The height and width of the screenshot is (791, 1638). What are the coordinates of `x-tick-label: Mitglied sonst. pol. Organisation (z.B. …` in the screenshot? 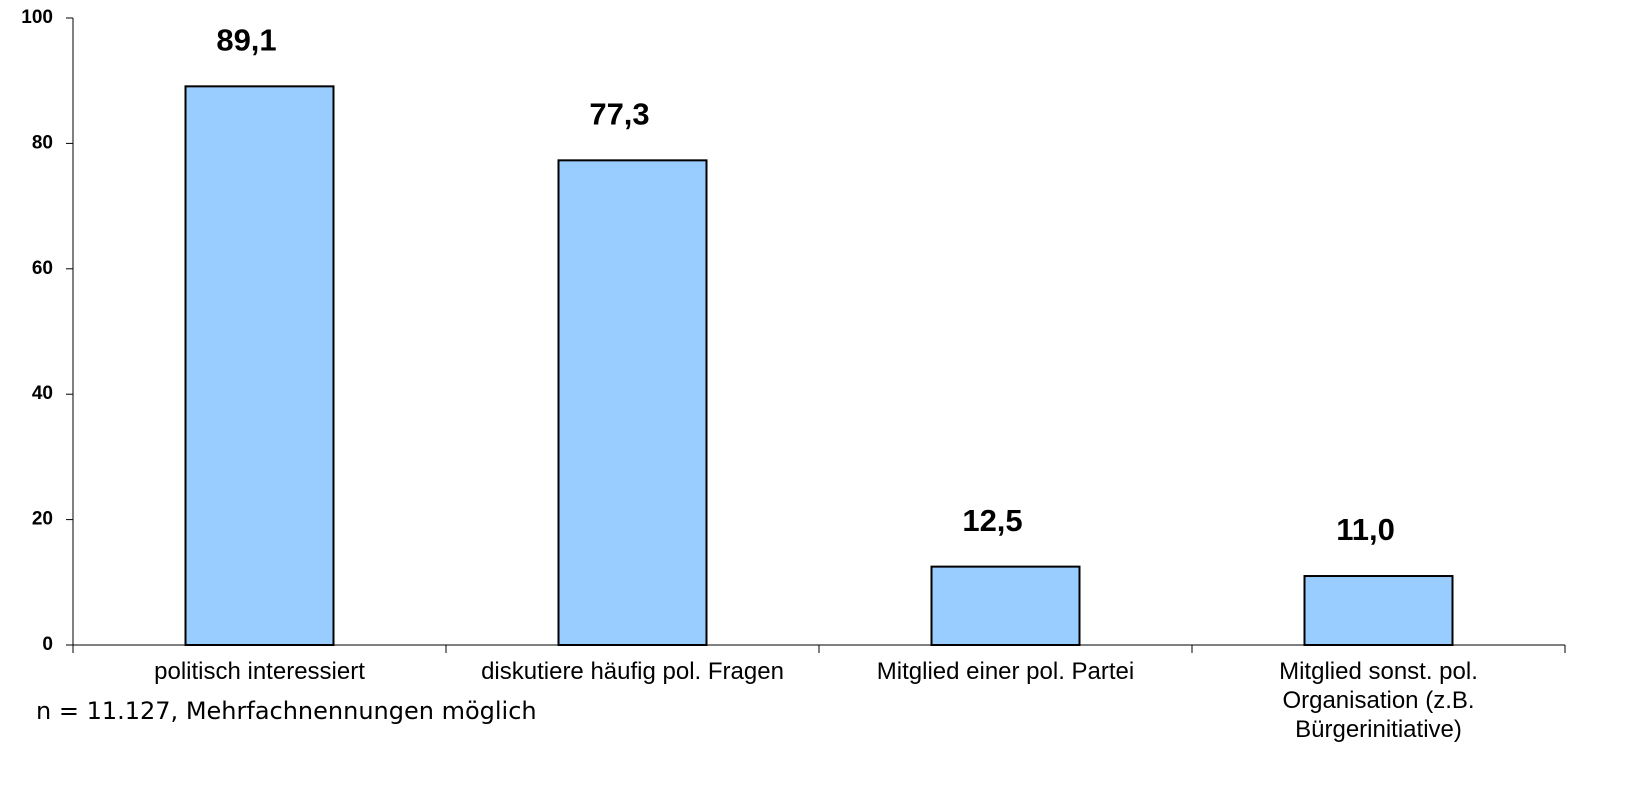 It's located at (1378, 700).